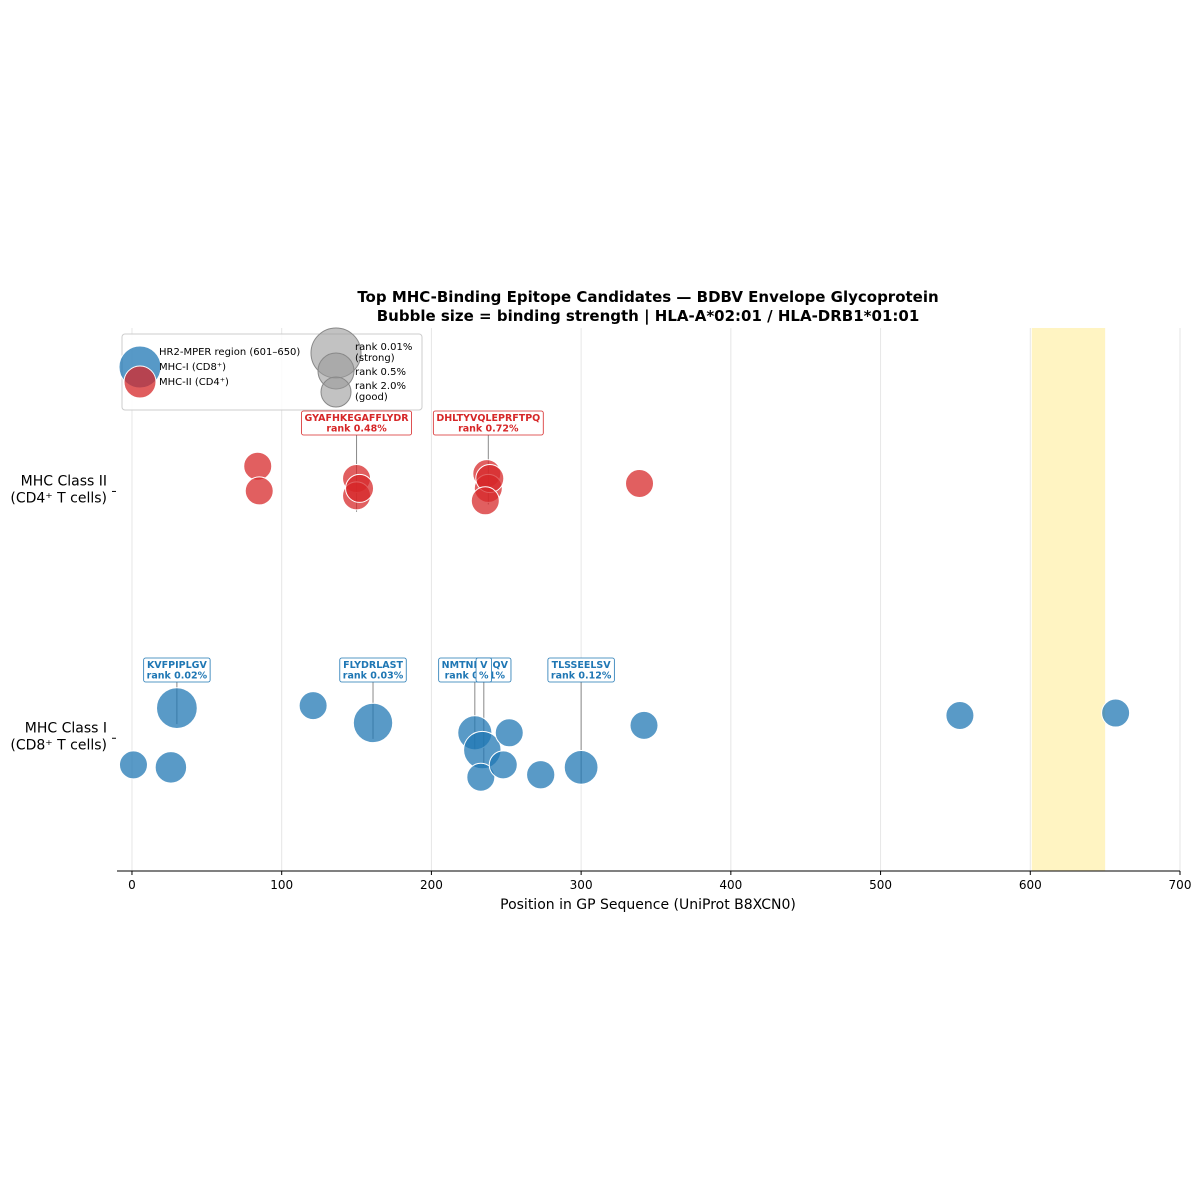 This screenshot has height=1200, width=1200. I want to click on legend-size-good-marker, so click(336, 392).